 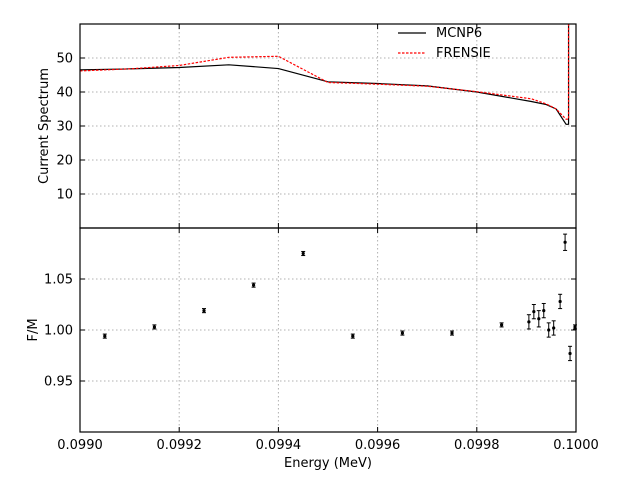 I want to click on top-y-tick-label: 20, so click(x=64, y=161).